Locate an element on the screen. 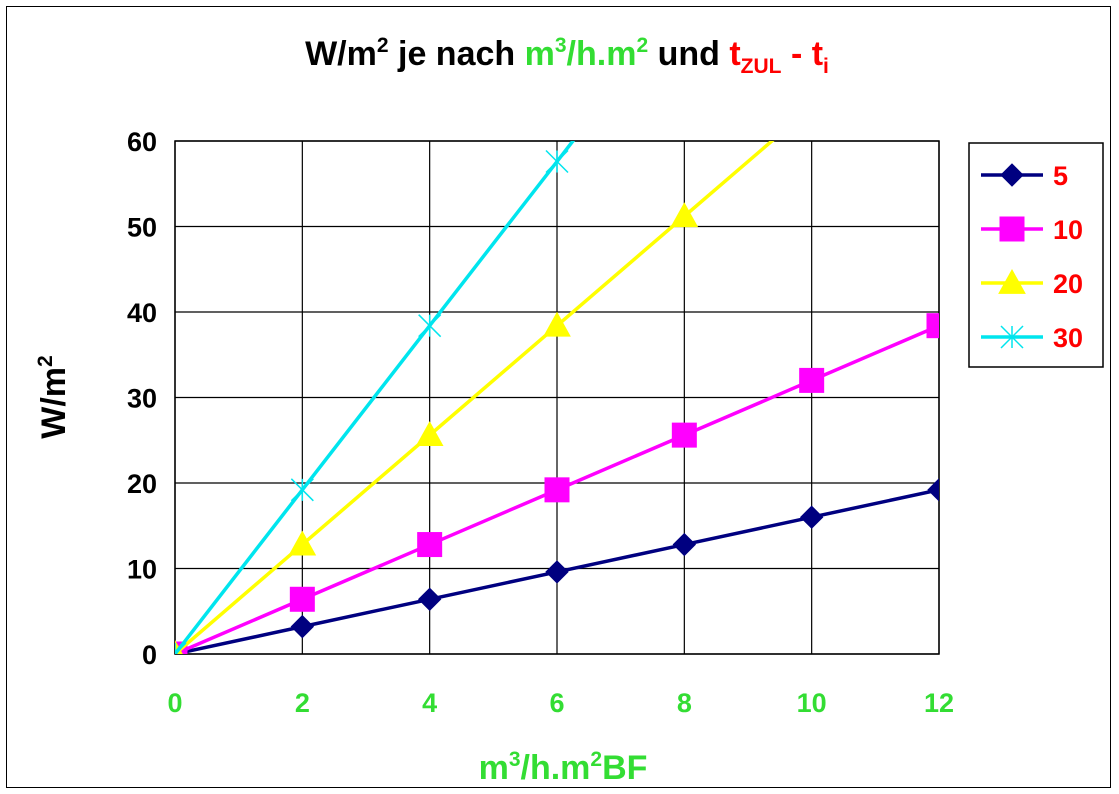  y-tick-label: 50 is located at coordinates (142, 228).